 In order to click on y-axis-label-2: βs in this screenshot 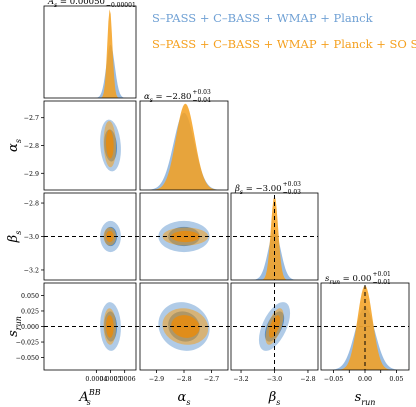, I will do `click(14, 237)`.